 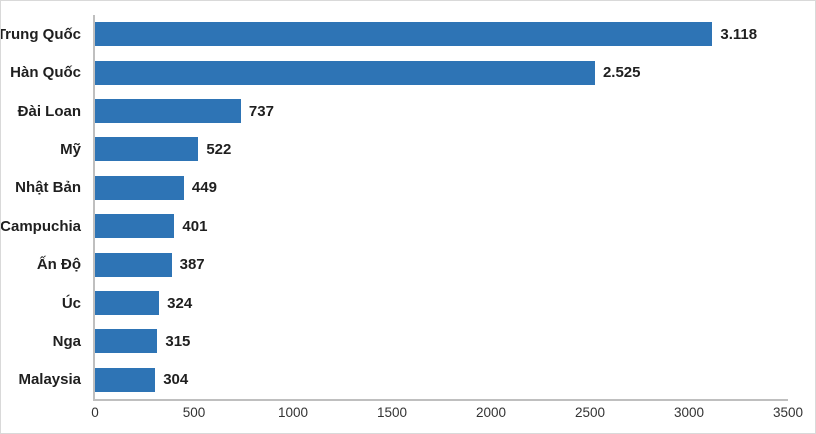 I want to click on bar-value-label: 737, so click(x=261, y=111).